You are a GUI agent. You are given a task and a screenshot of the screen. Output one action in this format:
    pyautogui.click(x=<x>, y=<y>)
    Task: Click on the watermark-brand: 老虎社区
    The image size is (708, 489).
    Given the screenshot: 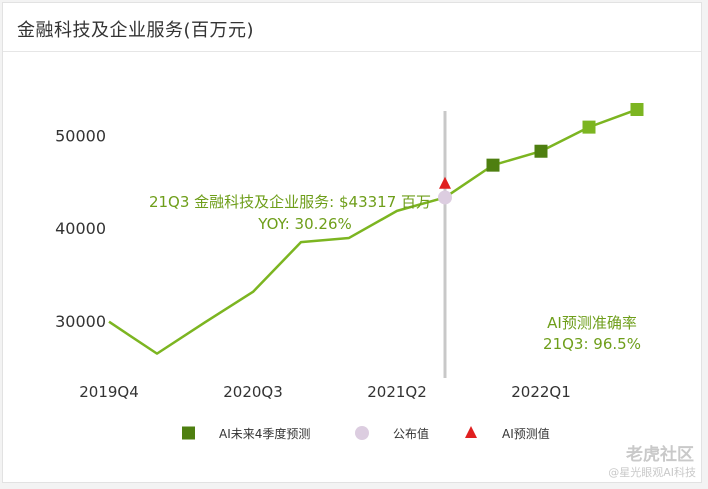 What is the action you would take?
    pyautogui.click(x=660, y=455)
    